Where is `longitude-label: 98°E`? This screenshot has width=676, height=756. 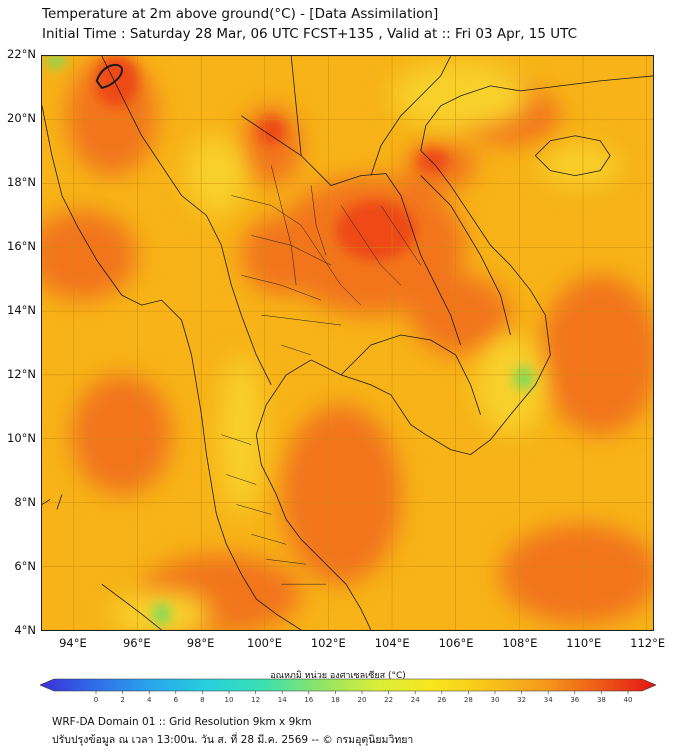 longitude-label: 98°E is located at coordinates (200, 643).